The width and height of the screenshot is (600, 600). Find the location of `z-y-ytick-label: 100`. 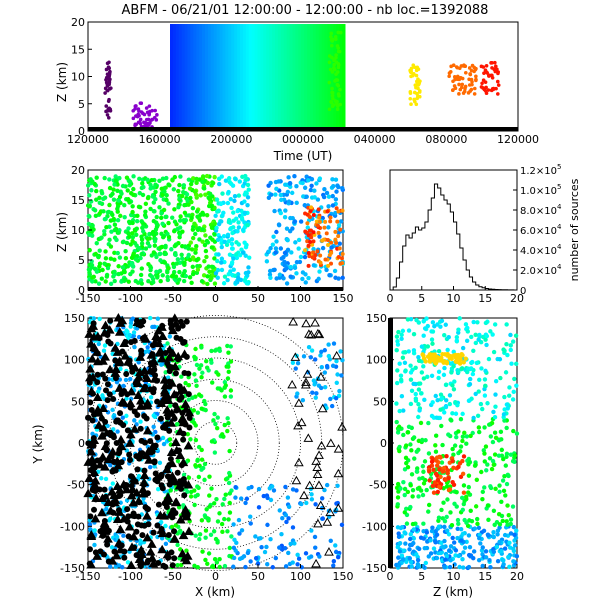

z-y-ytick-label: 100 is located at coordinates (376, 360).